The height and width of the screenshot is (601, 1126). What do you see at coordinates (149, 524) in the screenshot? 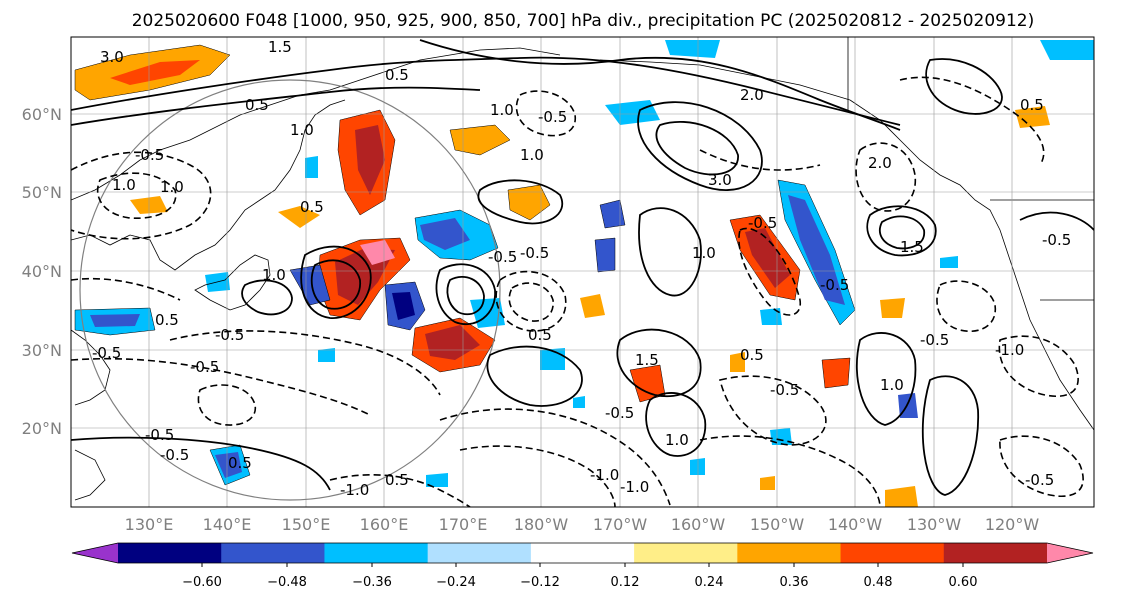
I see `lon-tick-label: 130°E` at bounding box center [149, 524].